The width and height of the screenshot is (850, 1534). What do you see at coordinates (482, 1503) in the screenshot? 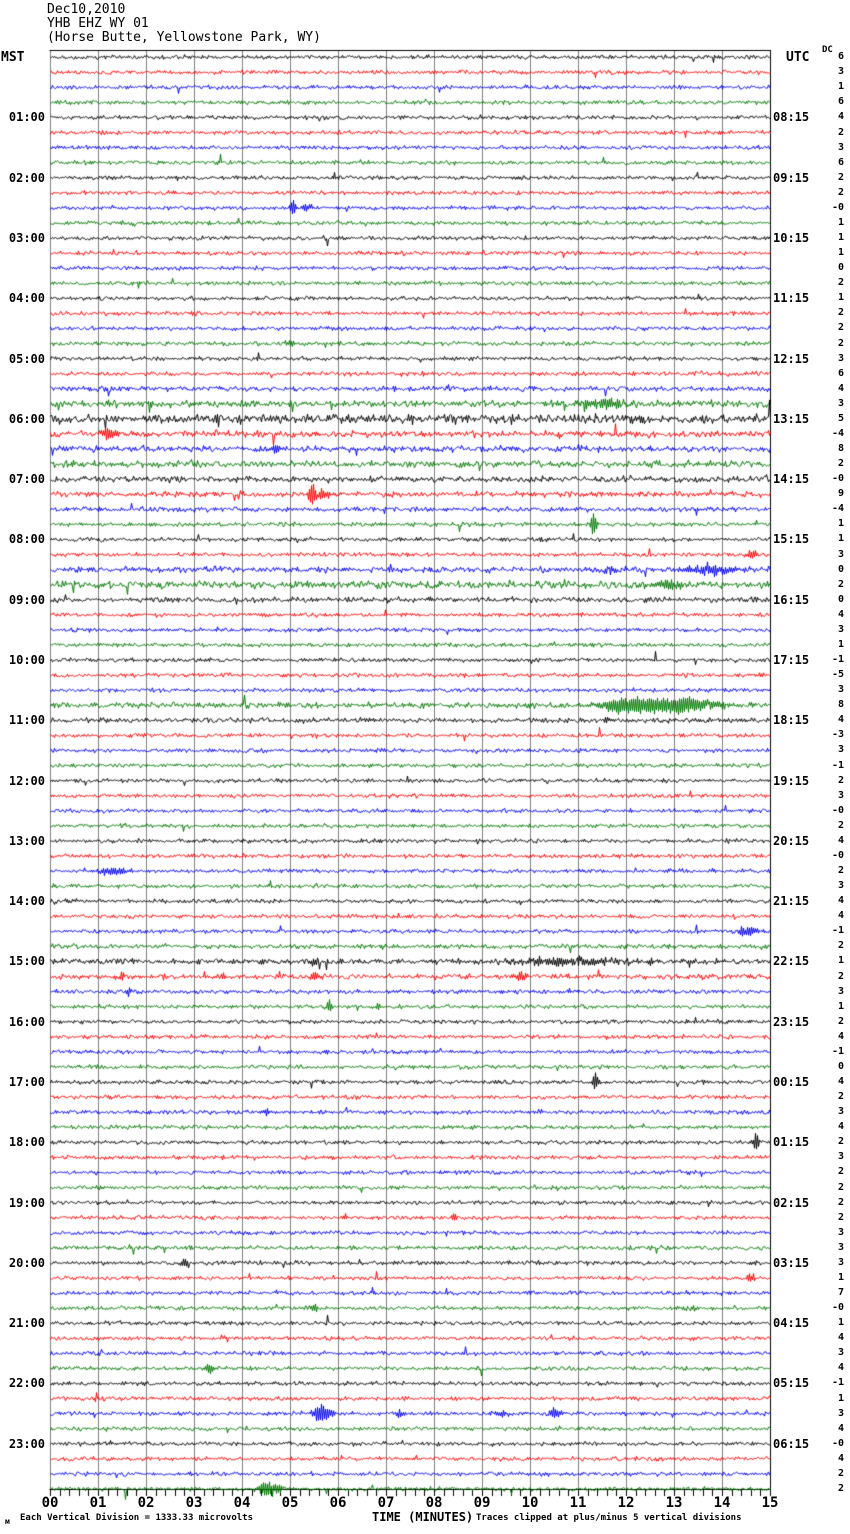
I see `x-tick-label: 09` at bounding box center [482, 1503].